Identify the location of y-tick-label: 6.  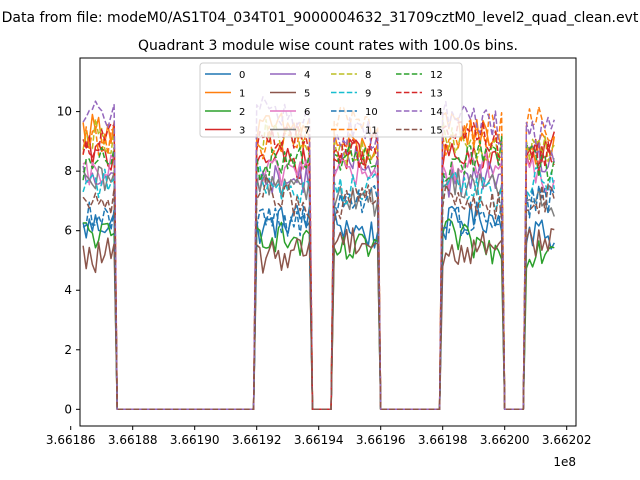
(68, 231).